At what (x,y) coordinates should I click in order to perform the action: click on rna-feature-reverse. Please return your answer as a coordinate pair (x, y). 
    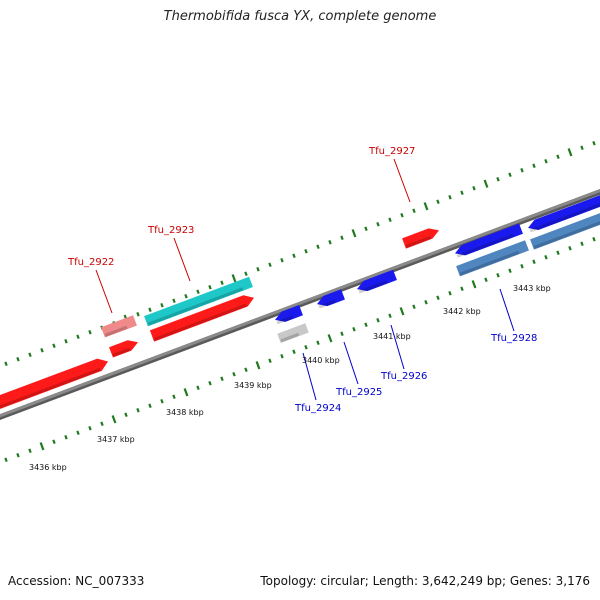
    Looking at the image, I should click on (492, 258).